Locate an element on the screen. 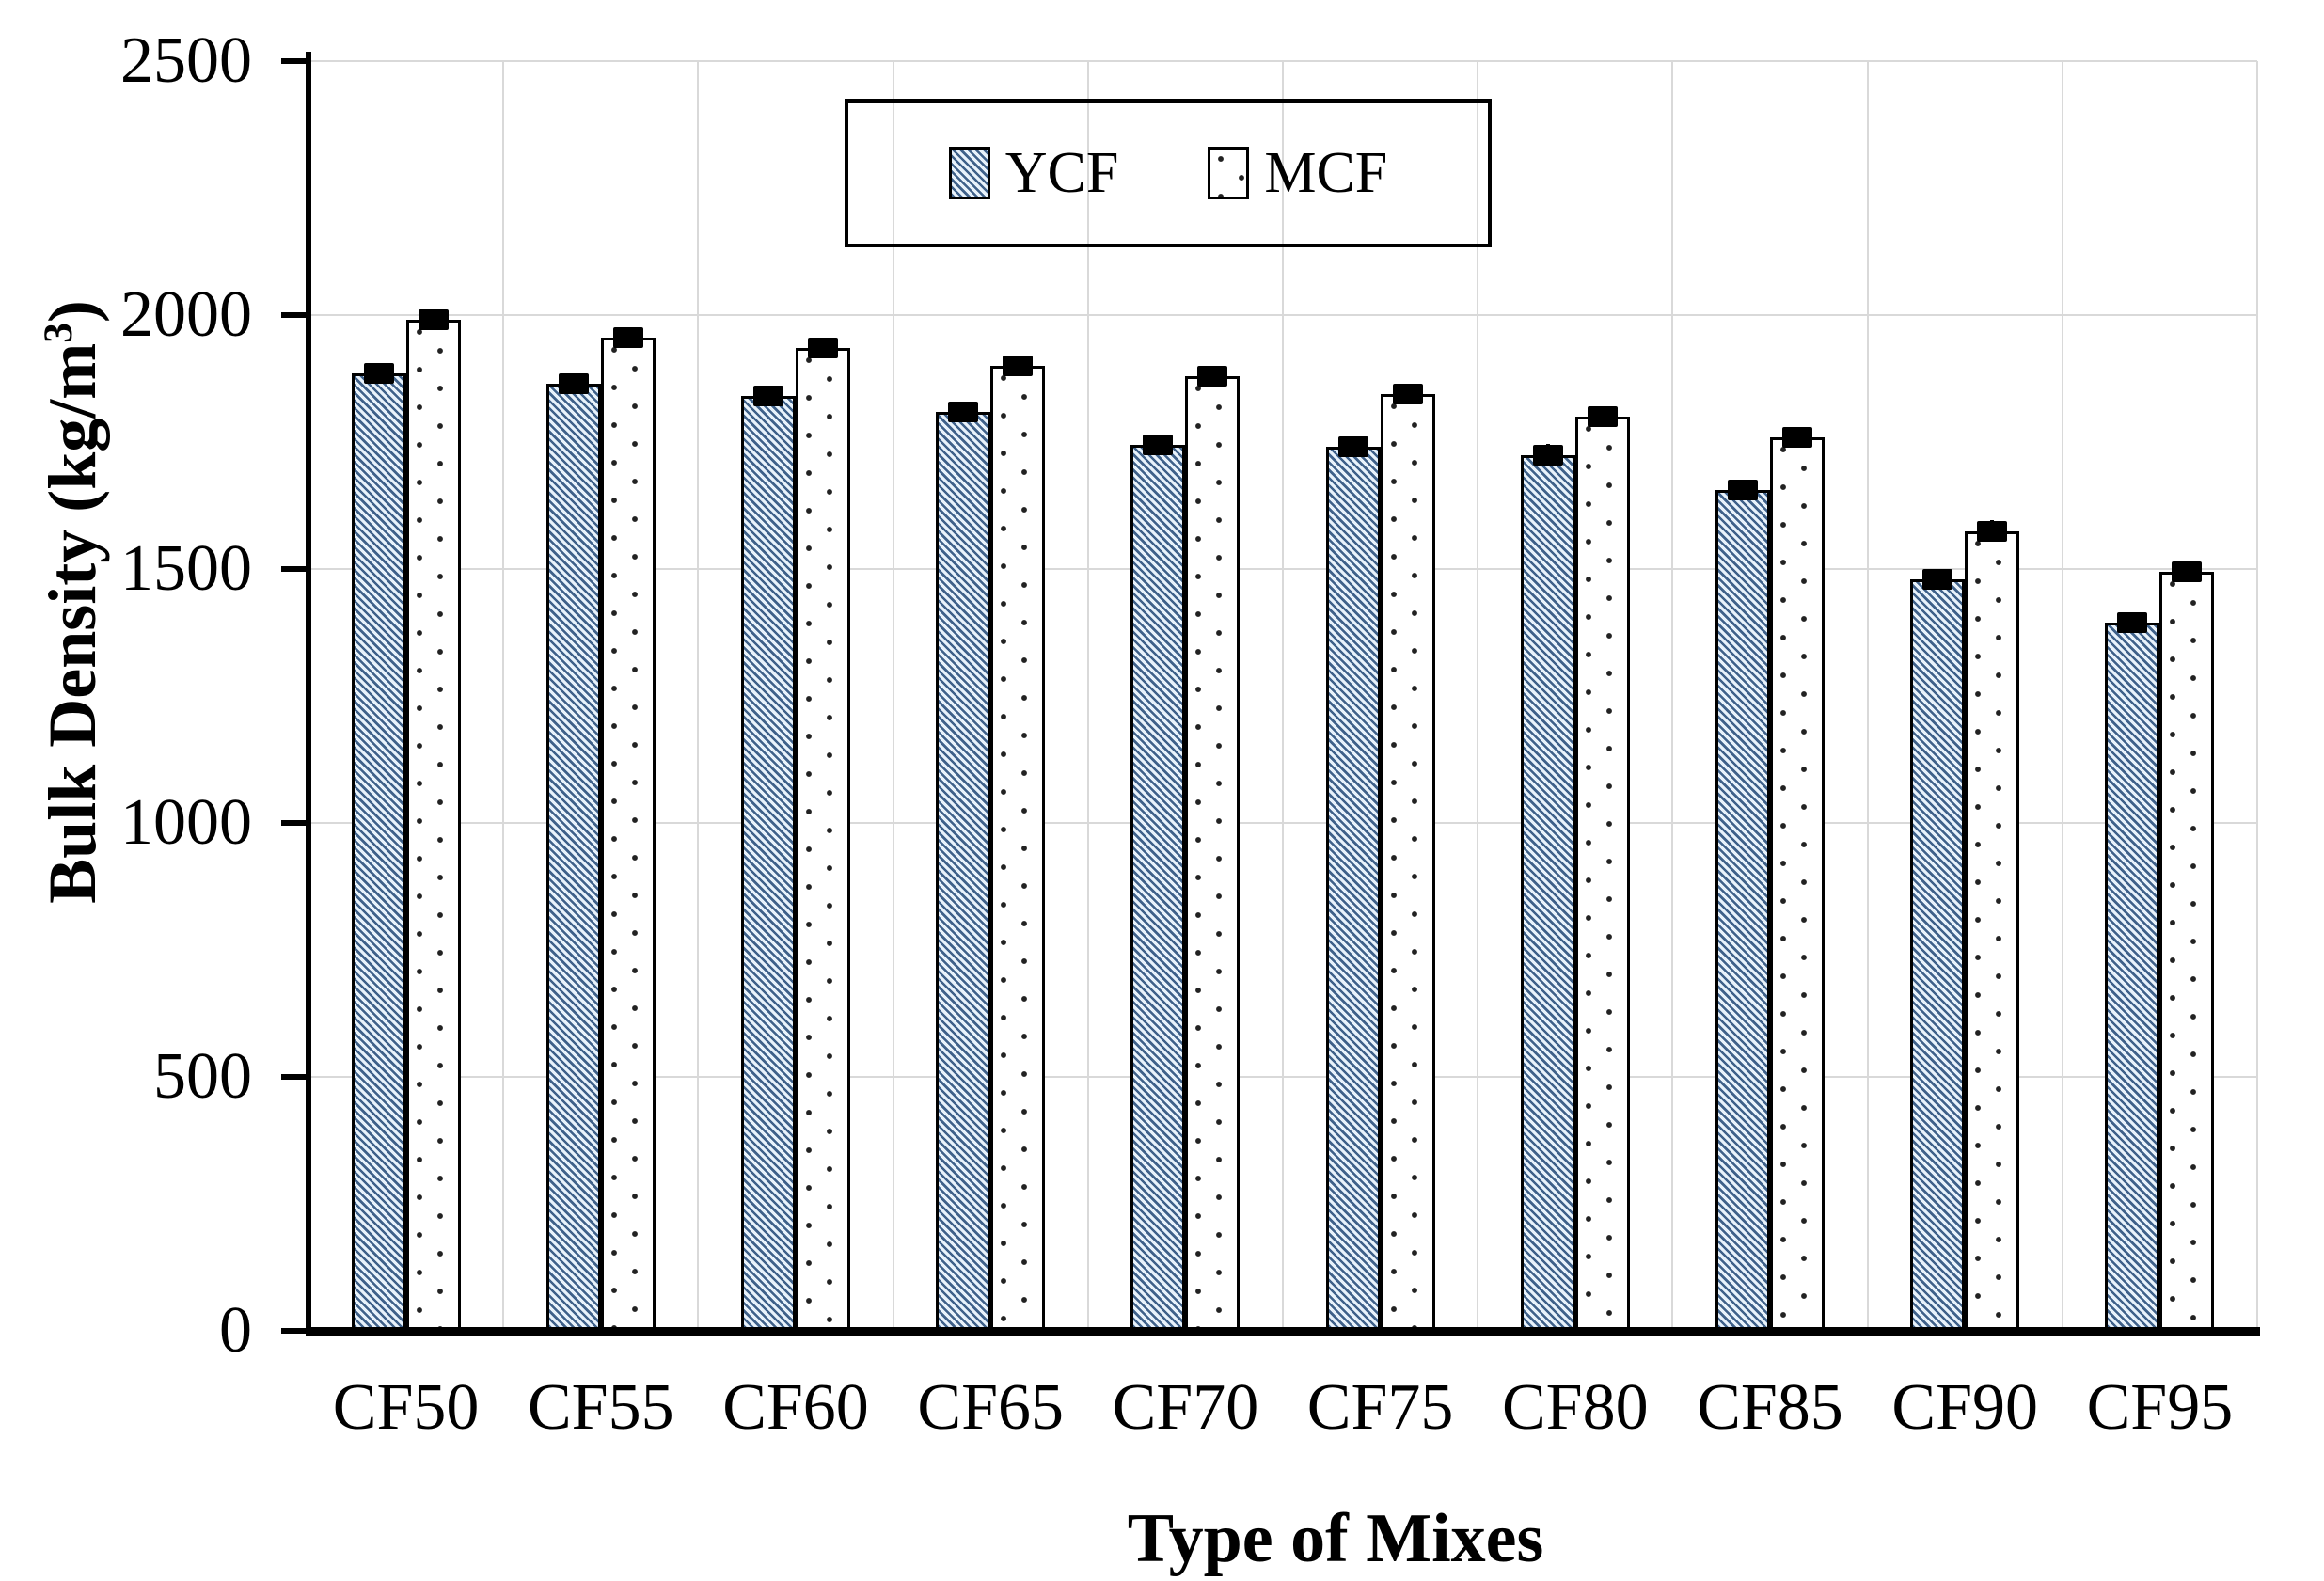 Image resolution: width=2324 pixels, height=1581 pixels. x-tick-label-cf95: CF95 is located at coordinates (2160, 1407).